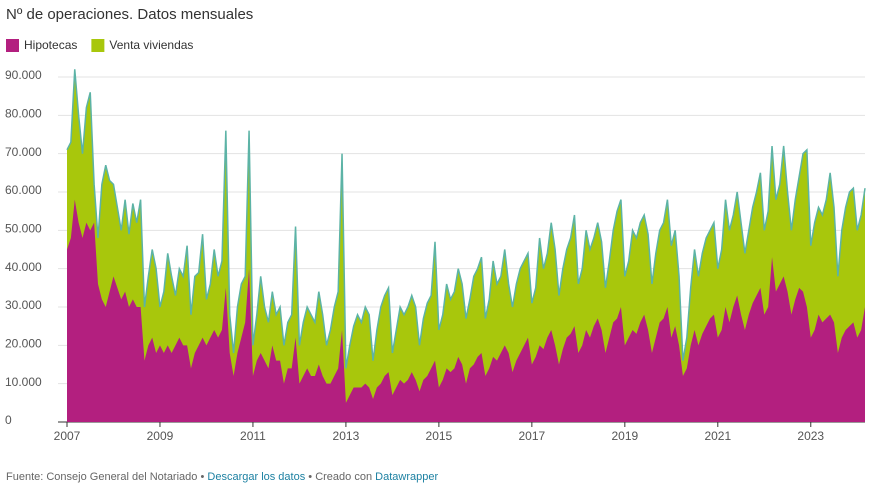  What do you see at coordinates (346, 436) in the screenshot?
I see `x-tick-label: 2013` at bounding box center [346, 436].